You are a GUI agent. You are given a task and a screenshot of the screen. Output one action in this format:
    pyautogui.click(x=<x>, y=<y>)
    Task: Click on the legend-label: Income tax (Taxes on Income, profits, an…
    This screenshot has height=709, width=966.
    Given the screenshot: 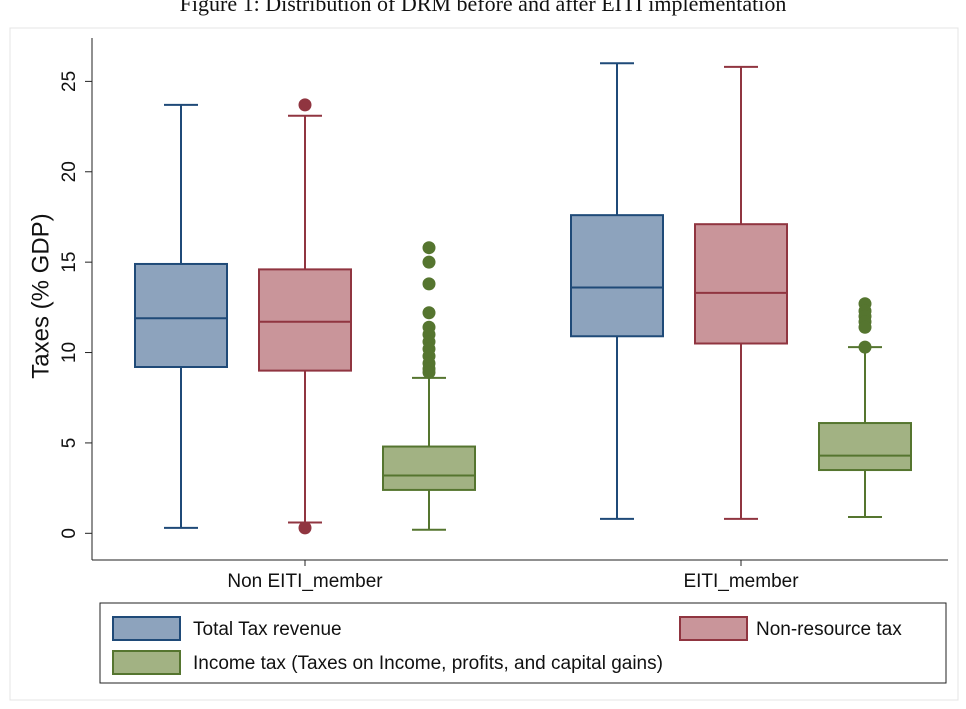 What is the action you would take?
    pyautogui.click(x=428, y=663)
    